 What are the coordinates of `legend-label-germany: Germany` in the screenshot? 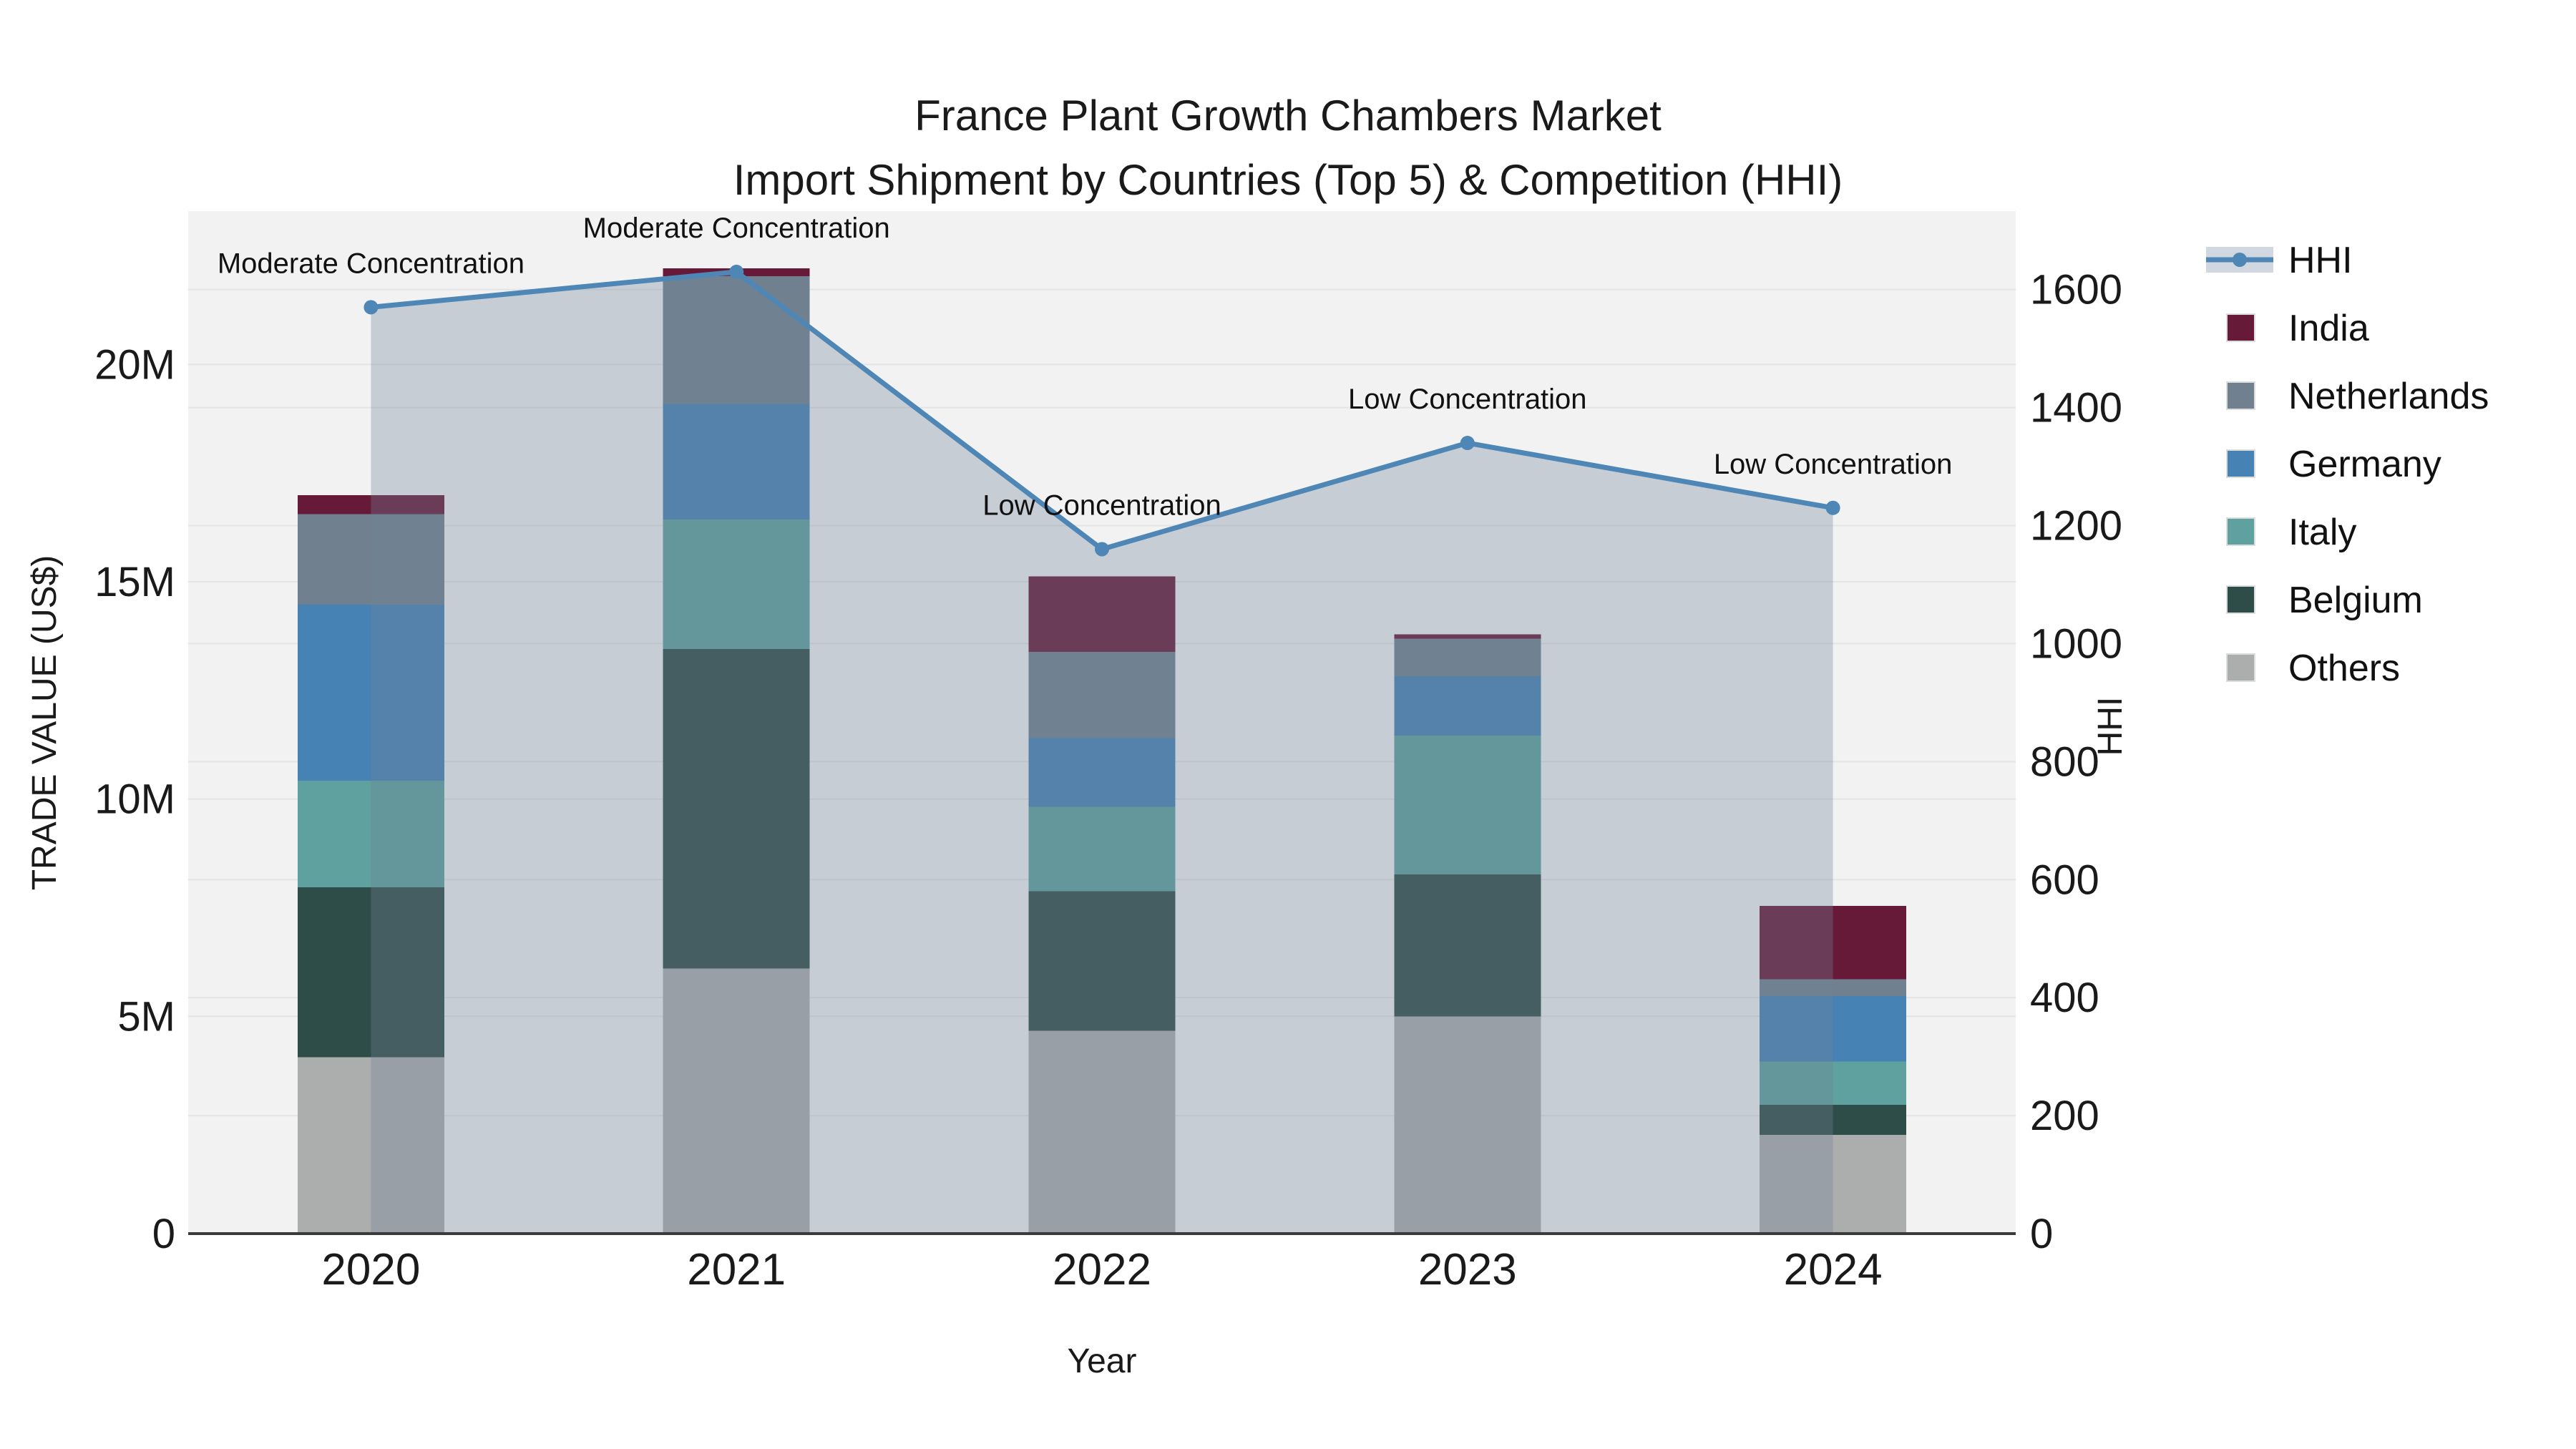 It's located at (2364, 464).